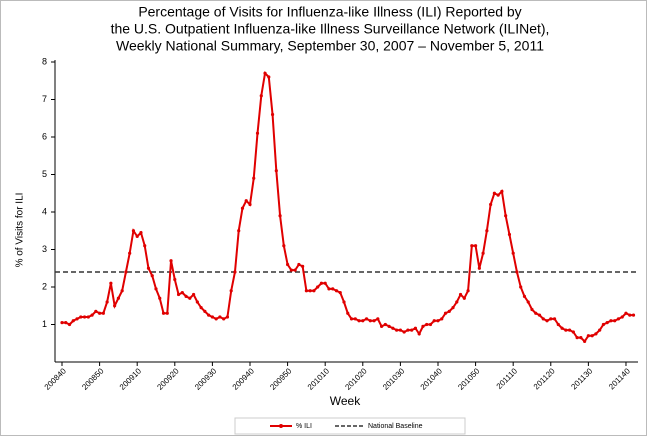 This screenshot has height=436, width=647. Describe the element at coordinates (44, 136) in the screenshot. I see `y-tick-label: 6` at that location.